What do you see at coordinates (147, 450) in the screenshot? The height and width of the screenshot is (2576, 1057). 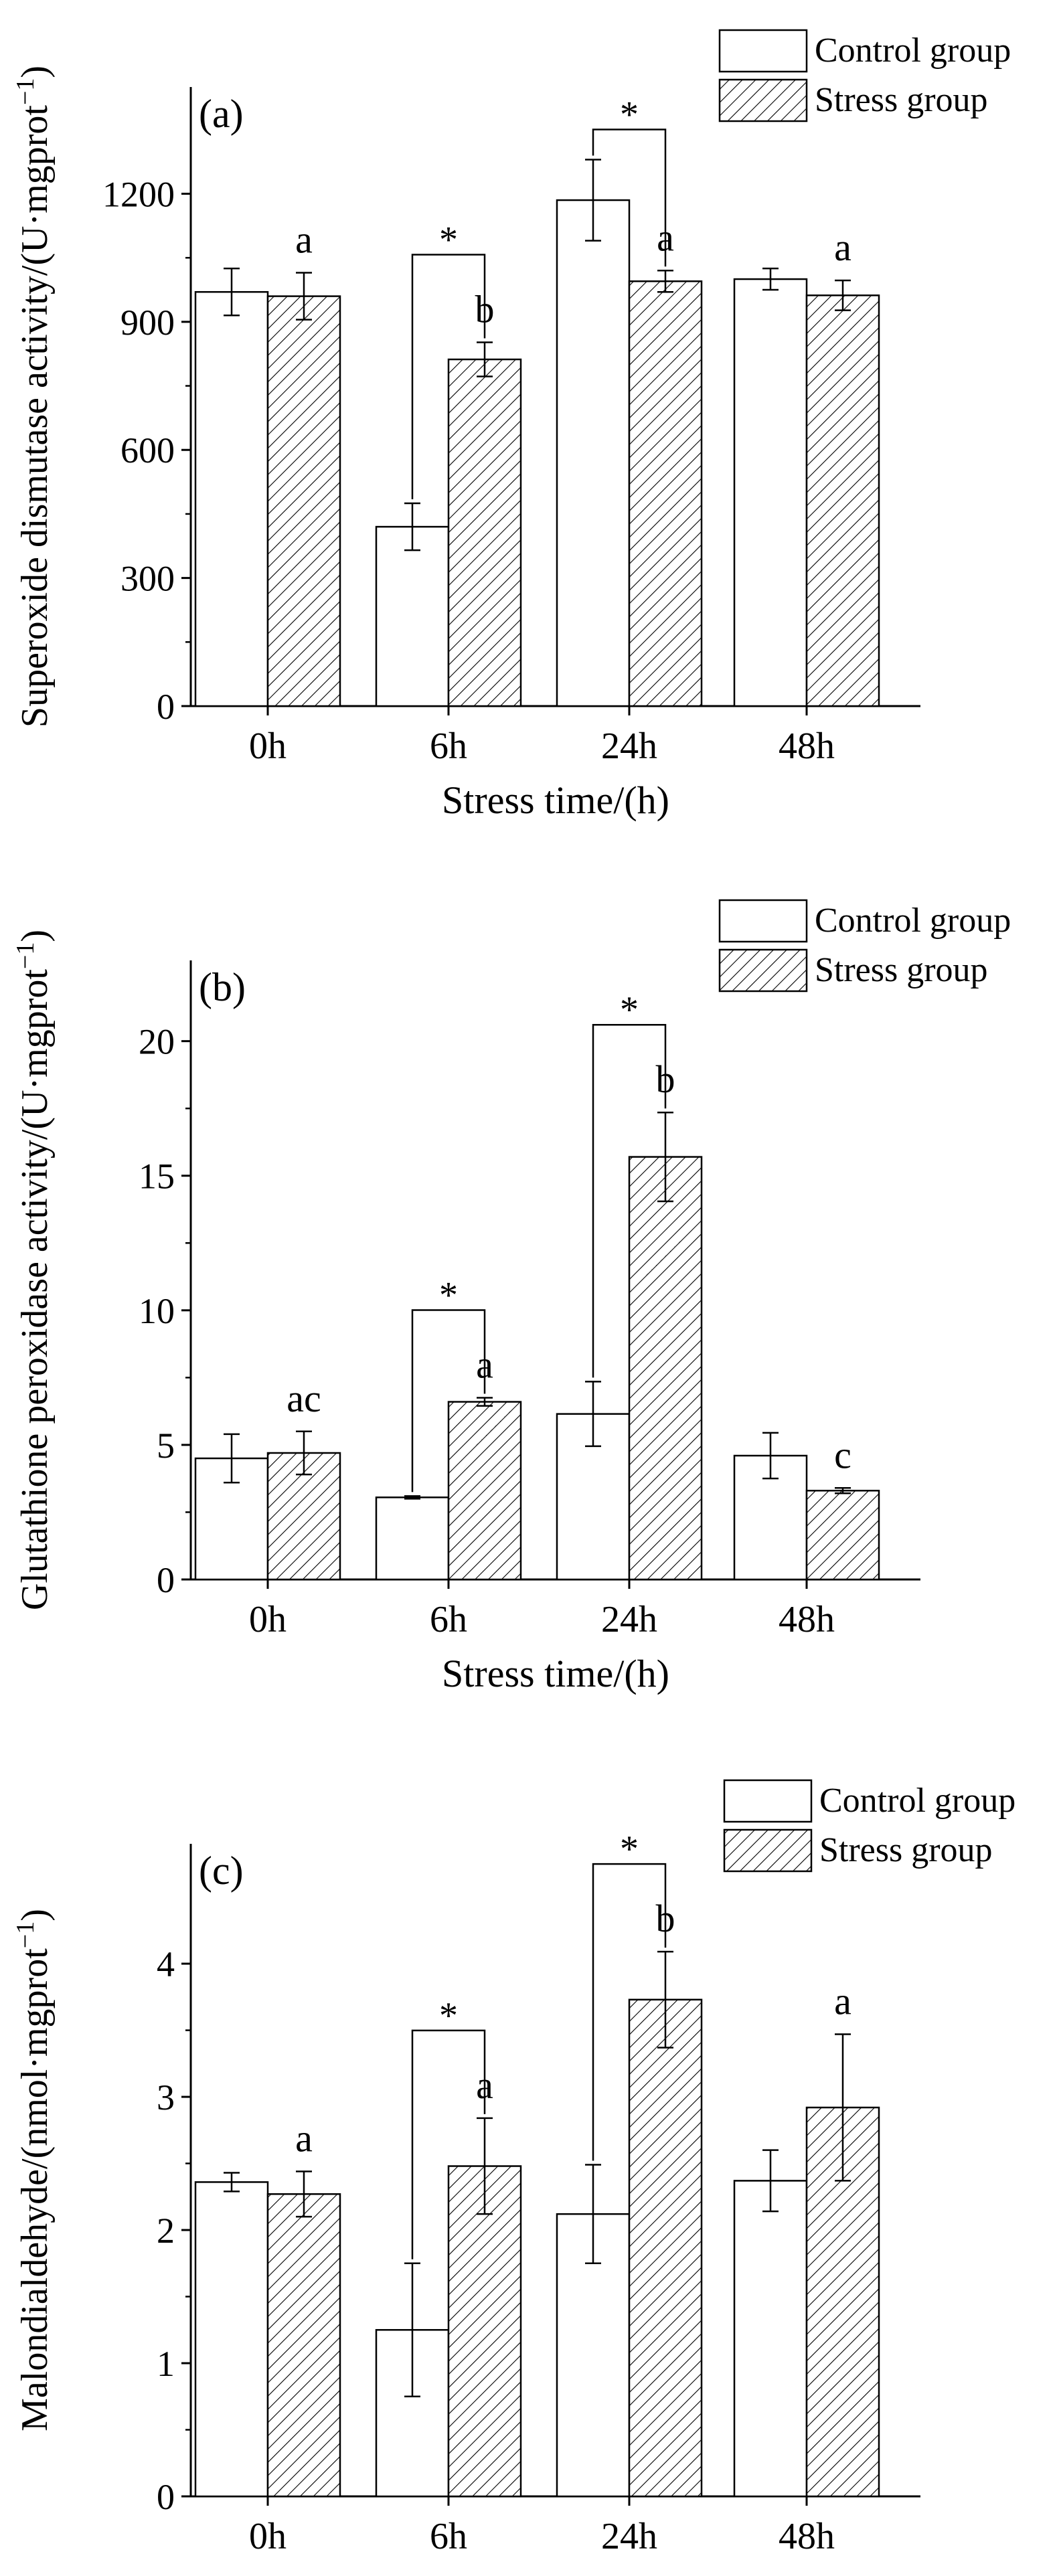 I see `y-tick-label: 600` at bounding box center [147, 450].